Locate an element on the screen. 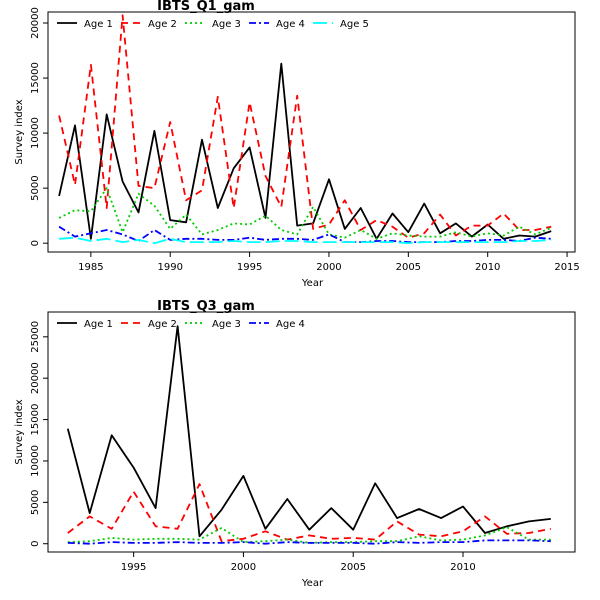 The width and height of the screenshot is (600, 600). chart-title: IBTS_Q3_gam is located at coordinates (206, 307).